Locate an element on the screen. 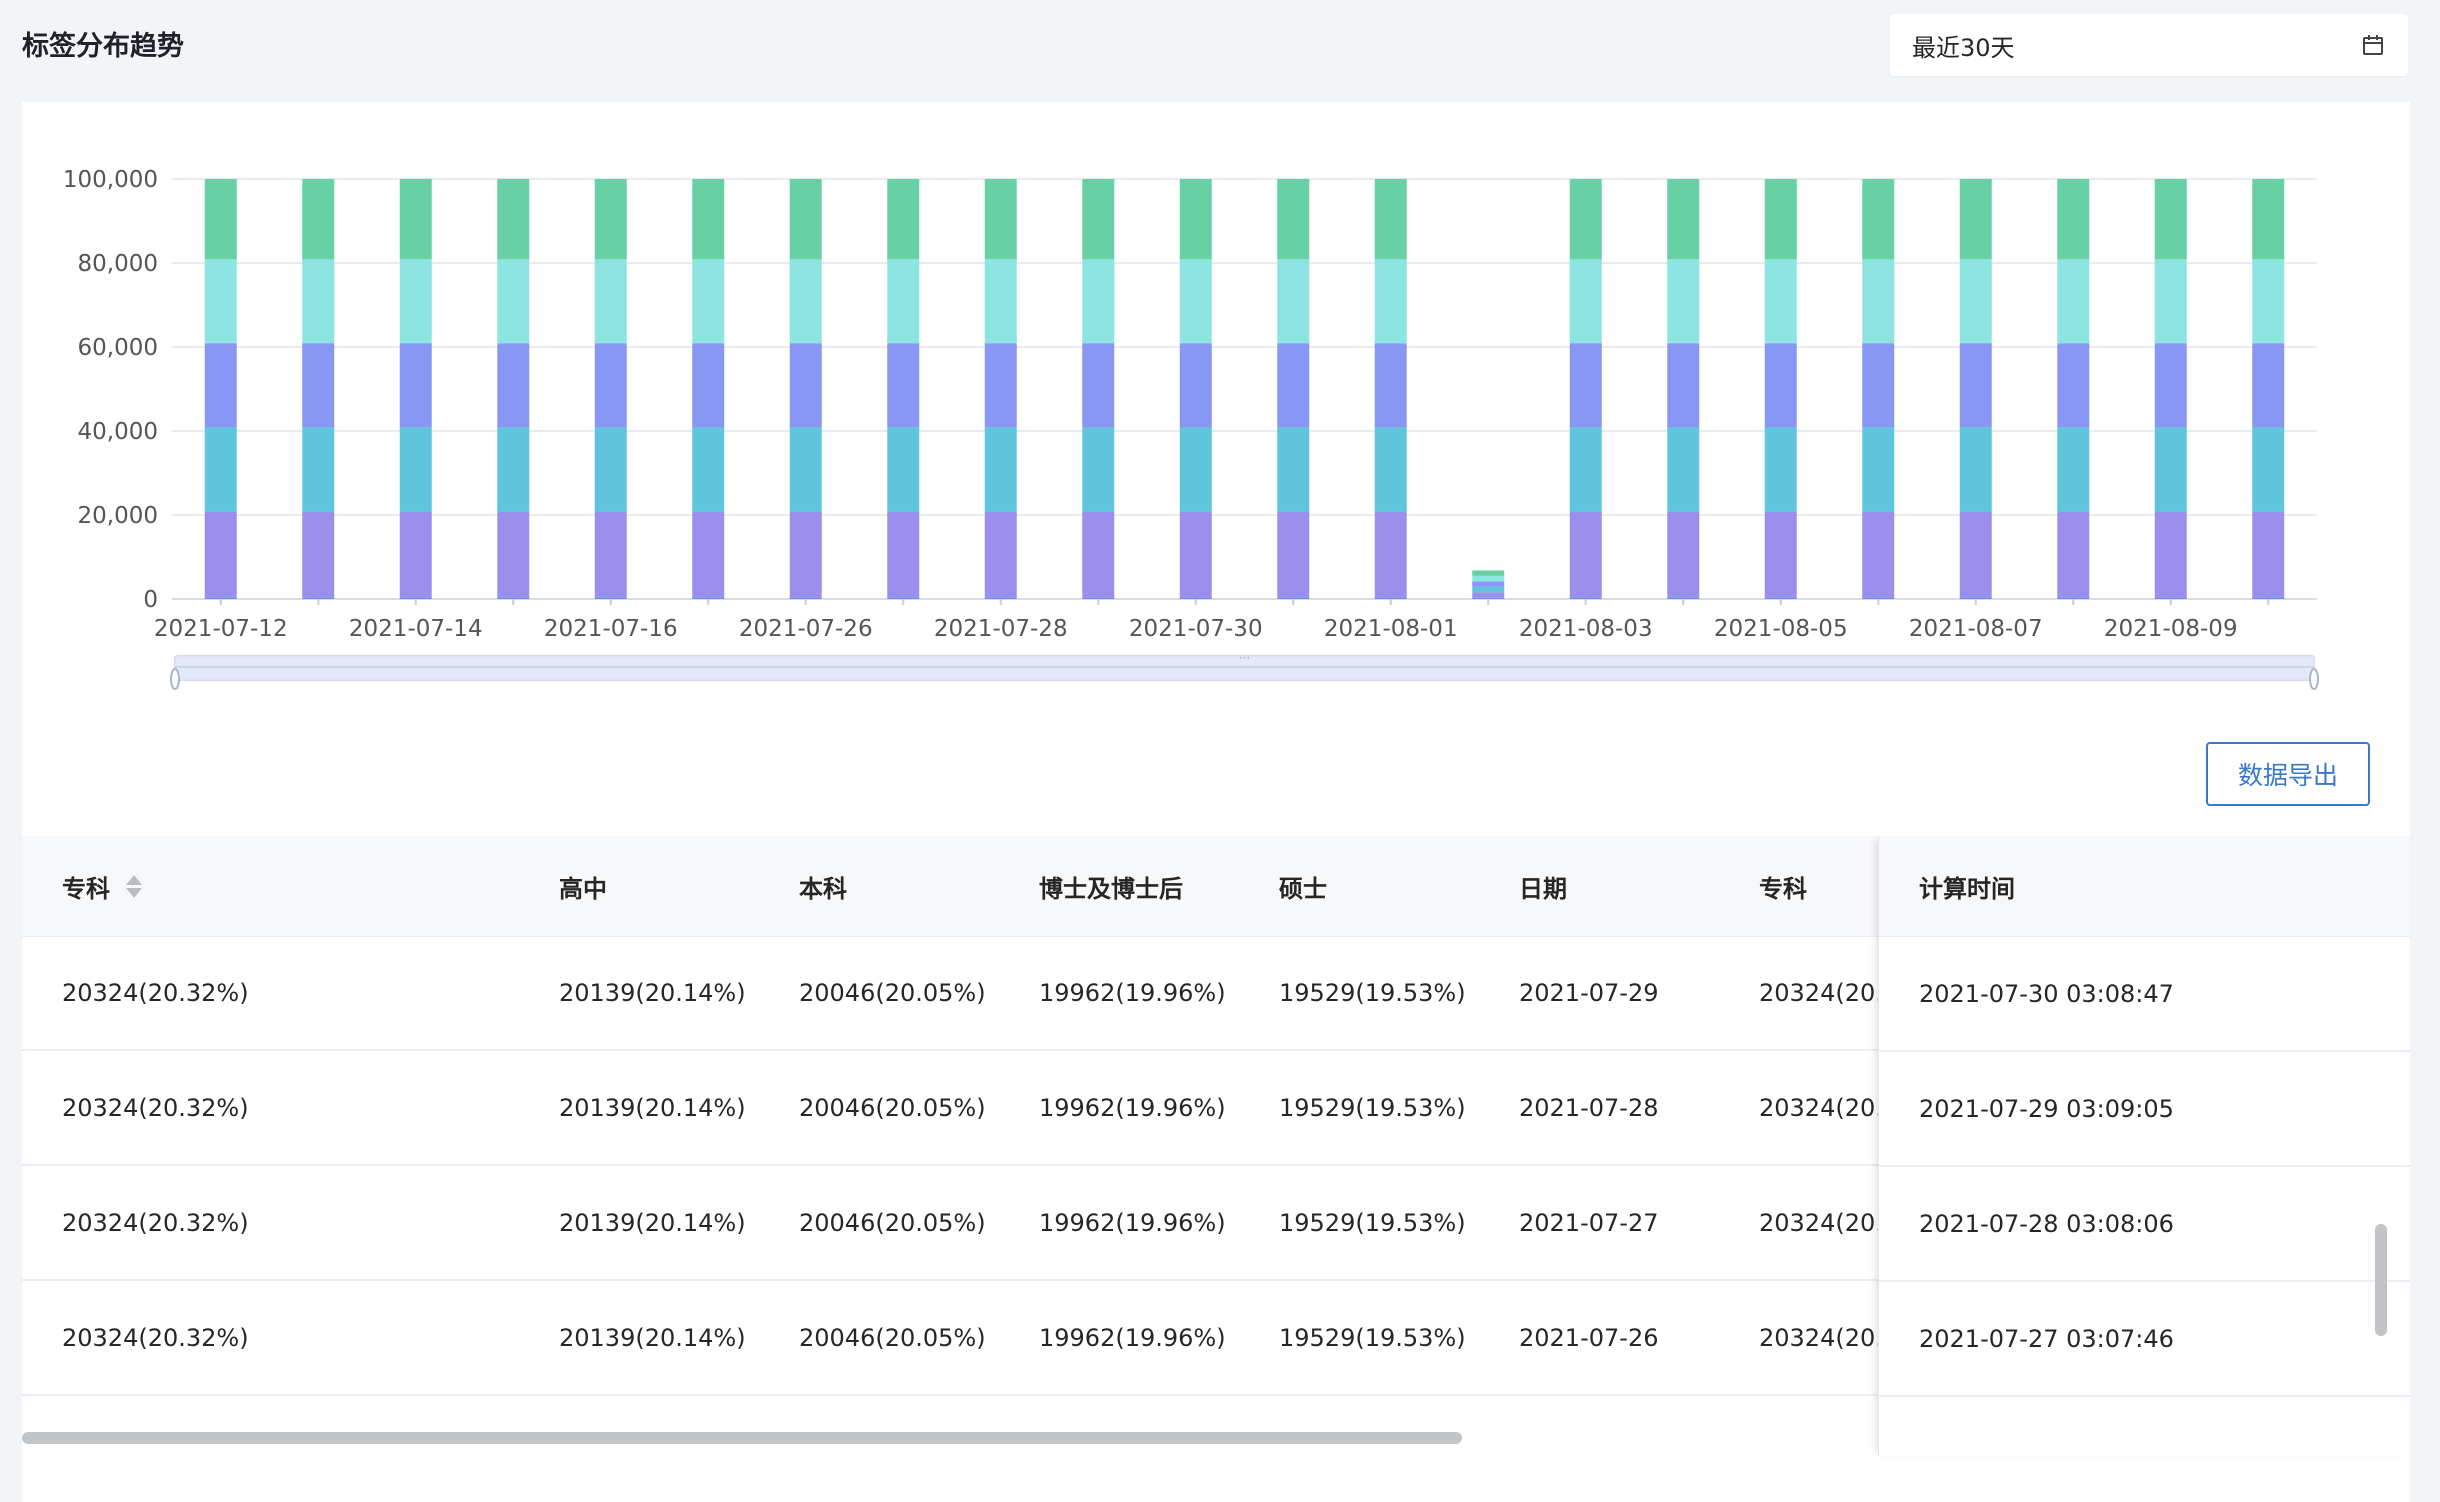 The width and height of the screenshot is (2440, 1502). x-tick-label: 2021-08-09 is located at coordinates (2171, 629).